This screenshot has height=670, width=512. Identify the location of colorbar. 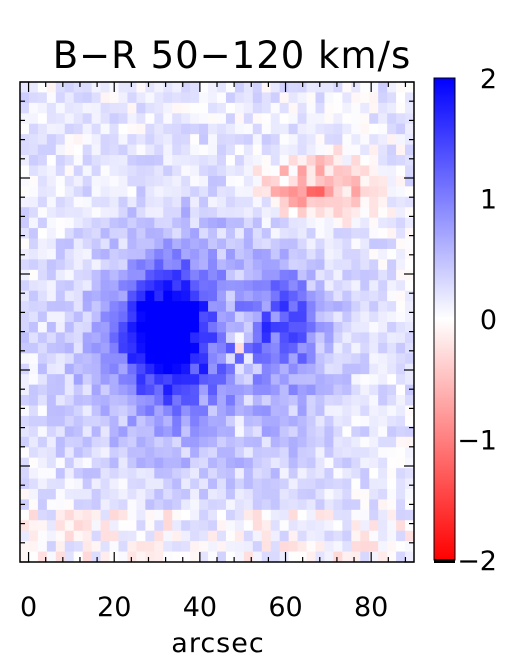
(444, 319).